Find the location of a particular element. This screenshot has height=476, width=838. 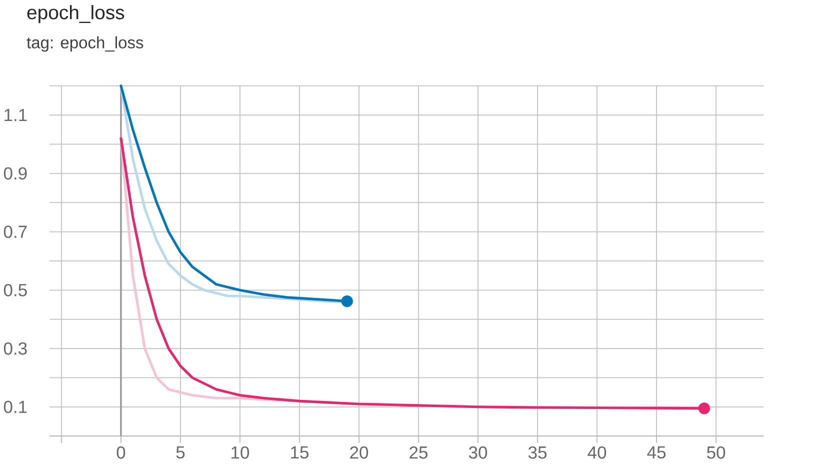

x-tick-label: 5 is located at coordinates (180, 452).